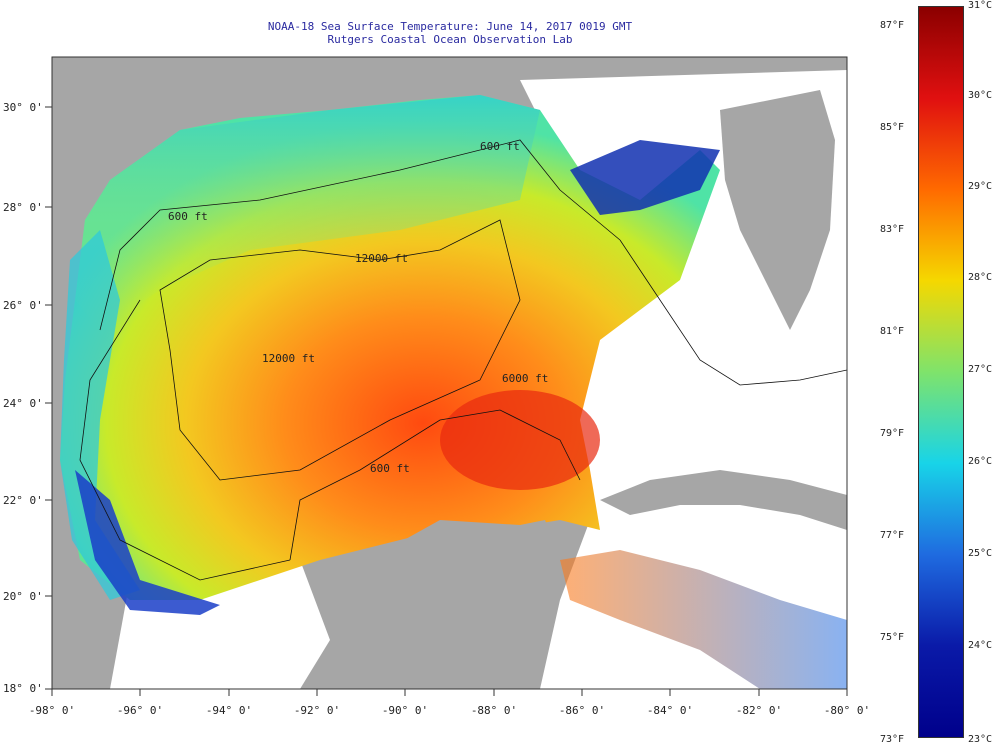 The height and width of the screenshot is (754, 1000). What do you see at coordinates (23, 305) in the screenshot?
I see `lat-tick-26: 26° 0'` at bounding box center [23, 305].